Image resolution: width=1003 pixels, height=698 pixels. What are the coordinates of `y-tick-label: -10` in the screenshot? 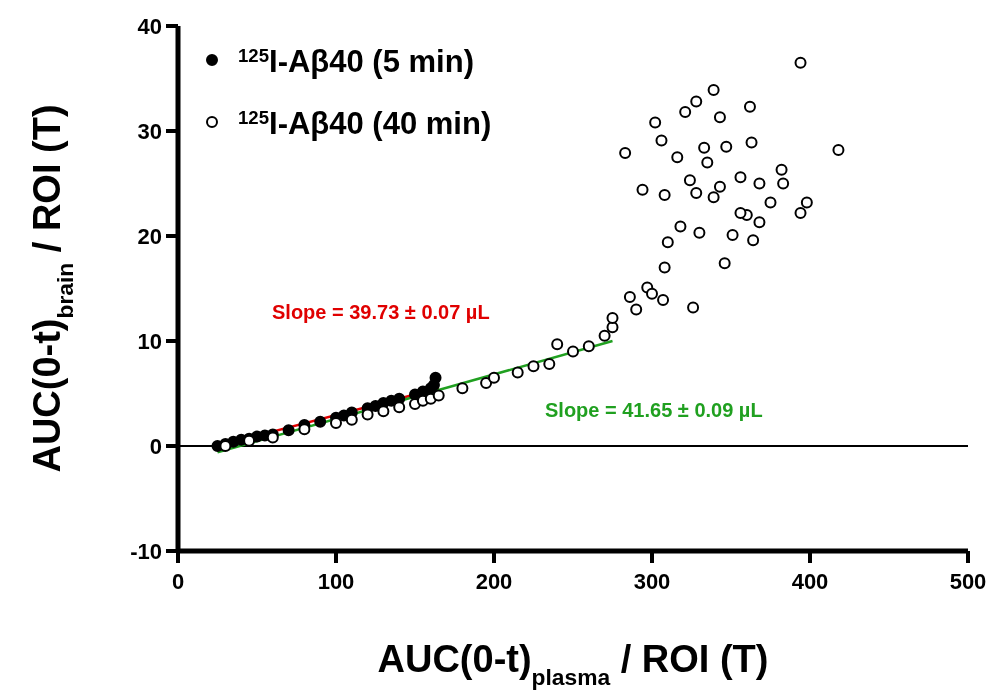 It's located at (146, 551).